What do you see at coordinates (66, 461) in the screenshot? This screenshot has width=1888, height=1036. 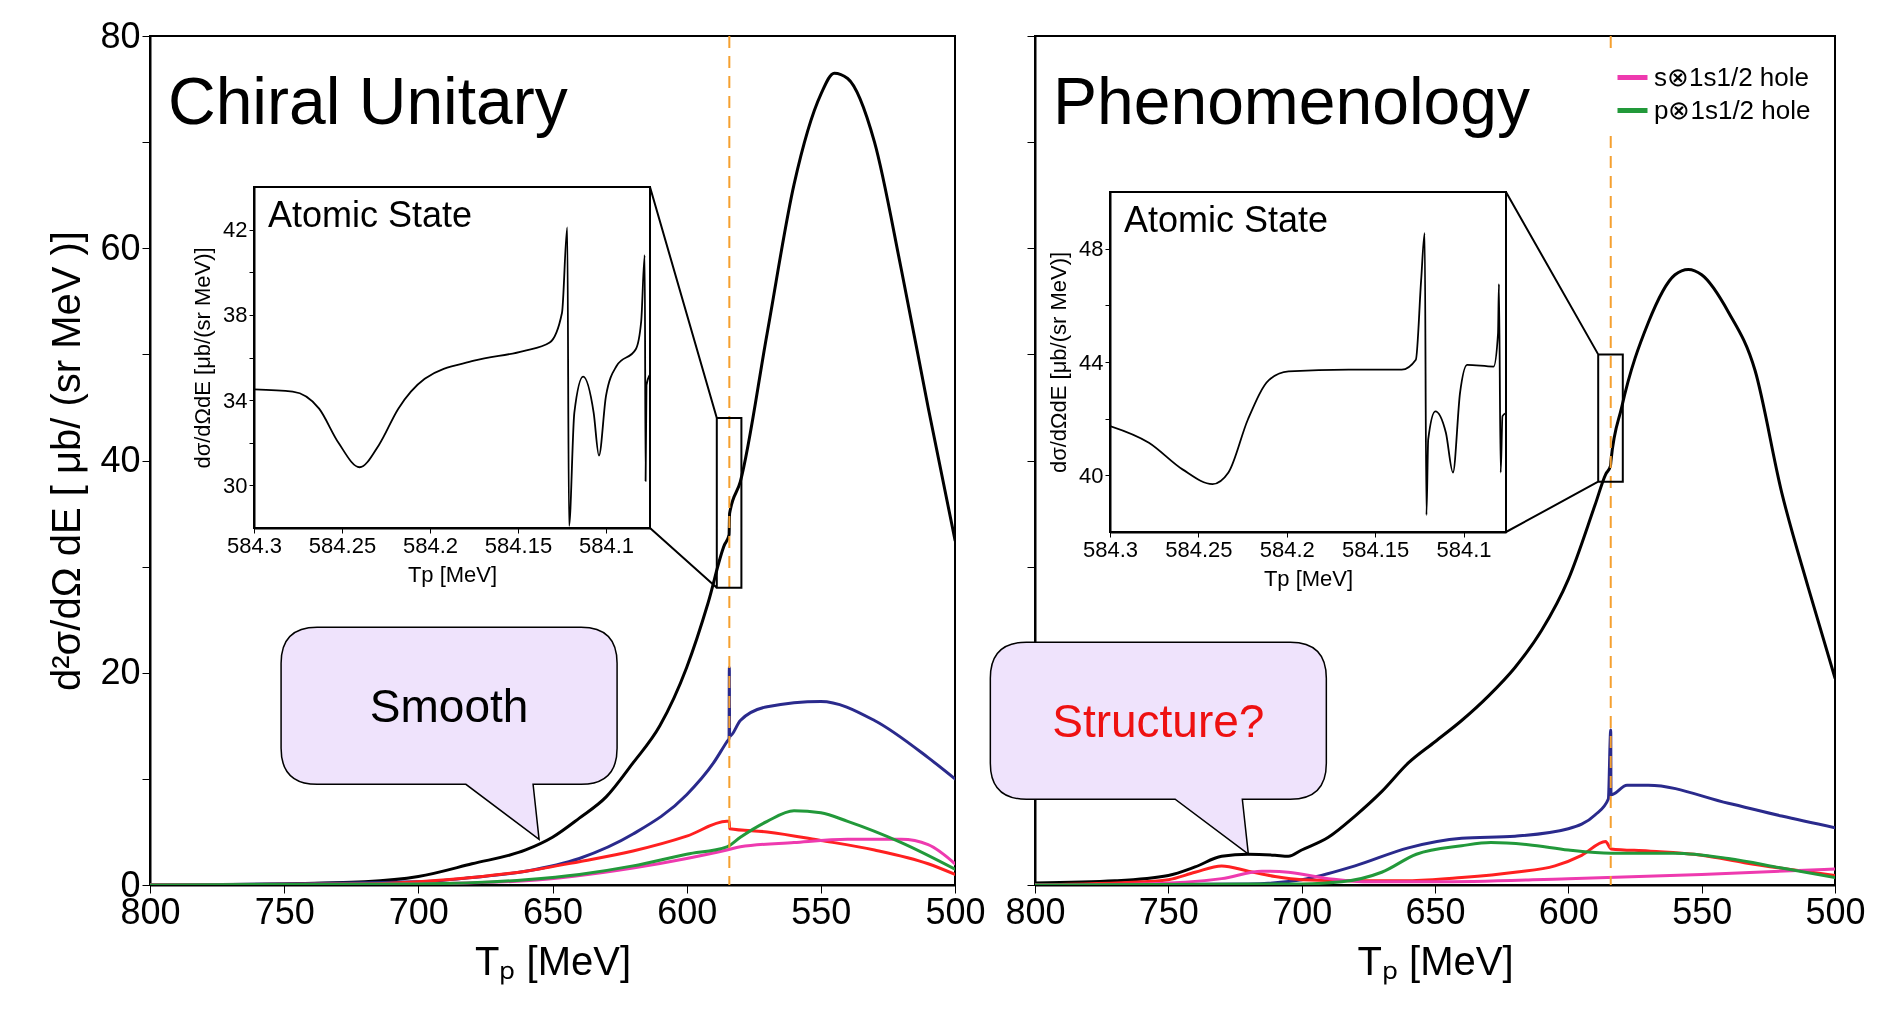 I see `y-axis-title: d²σ/dΩ dE [ μb/ (sr MeV )]` at bounding box center [66, 461].